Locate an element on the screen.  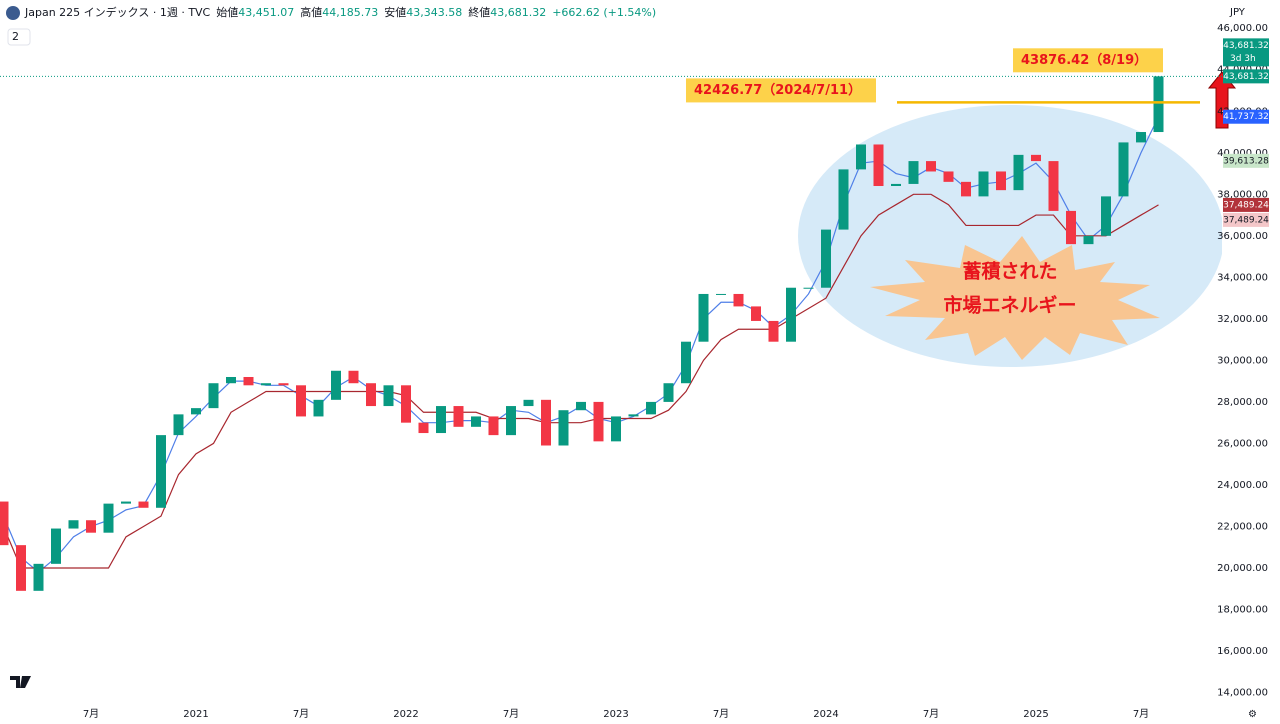
price-label: 41,737.32 is located at coordinates (1246, 117).